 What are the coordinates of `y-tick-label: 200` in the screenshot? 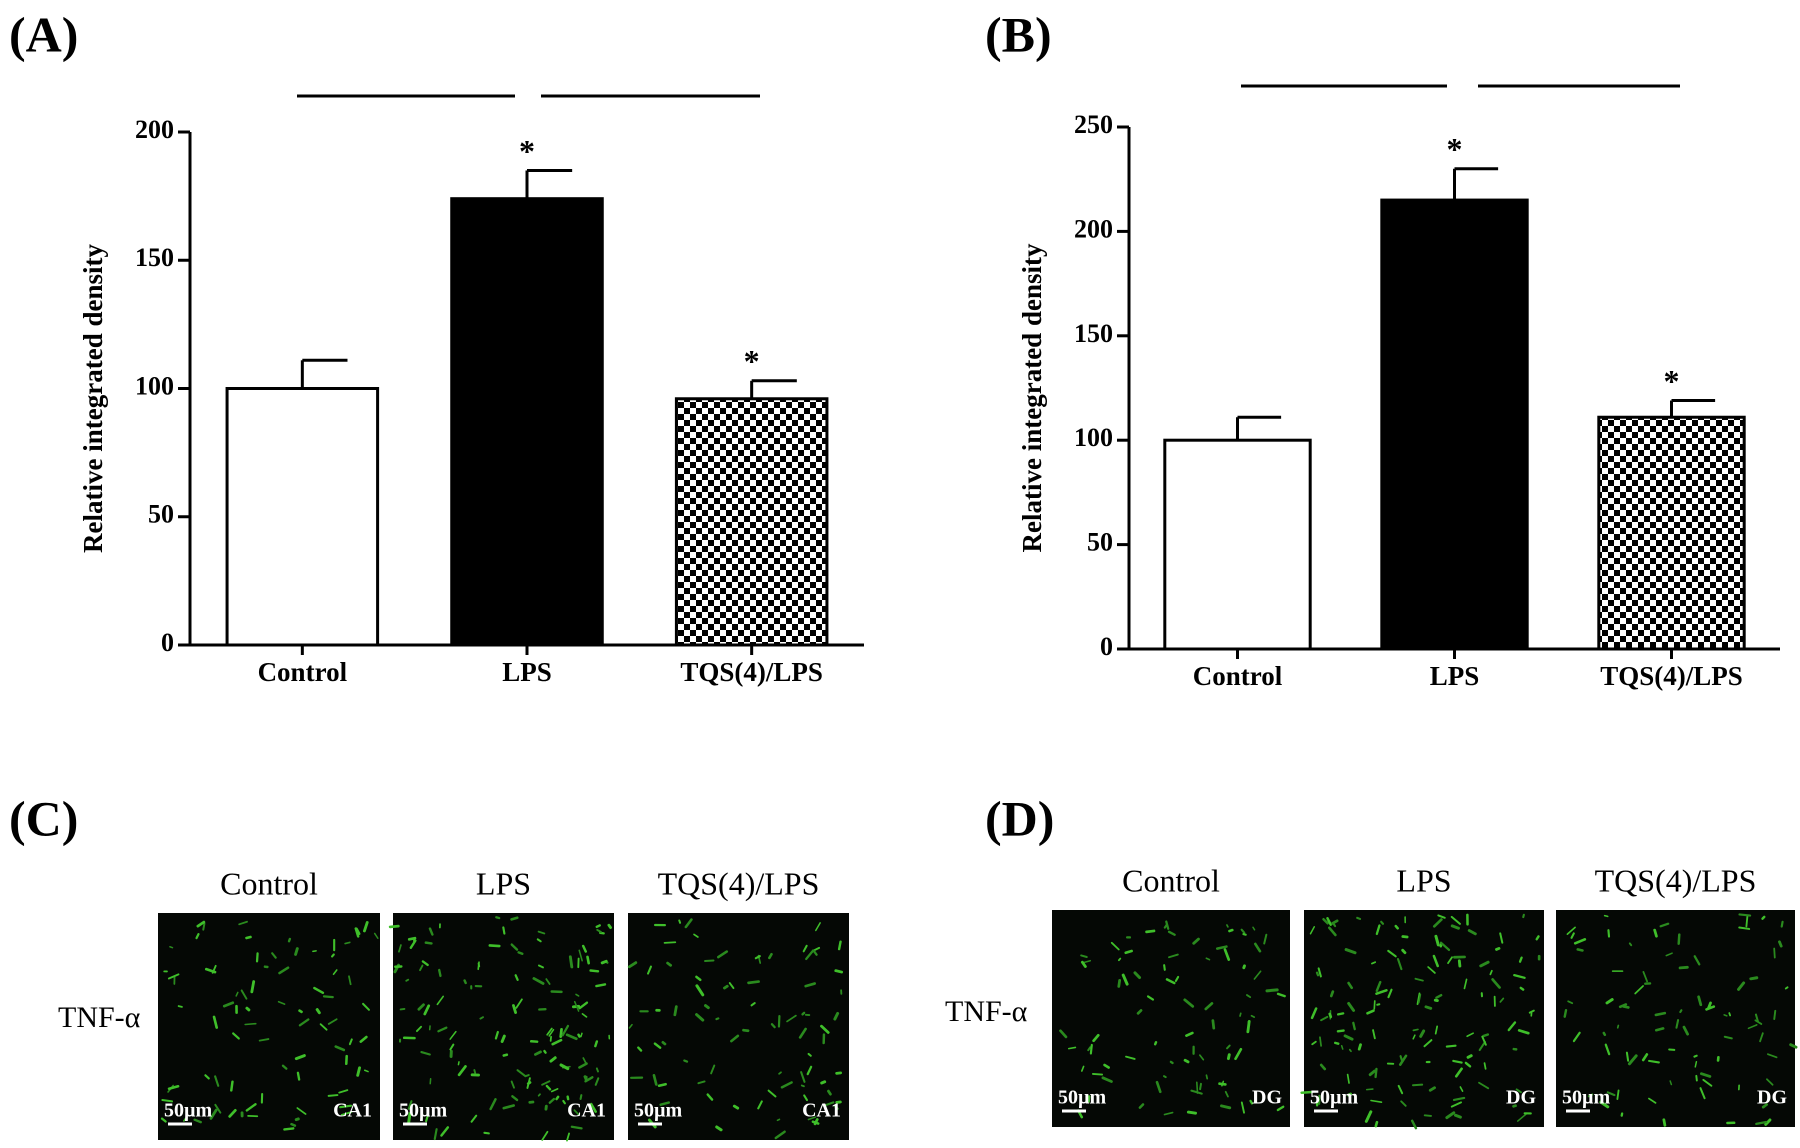 It's located at (1093, 228).